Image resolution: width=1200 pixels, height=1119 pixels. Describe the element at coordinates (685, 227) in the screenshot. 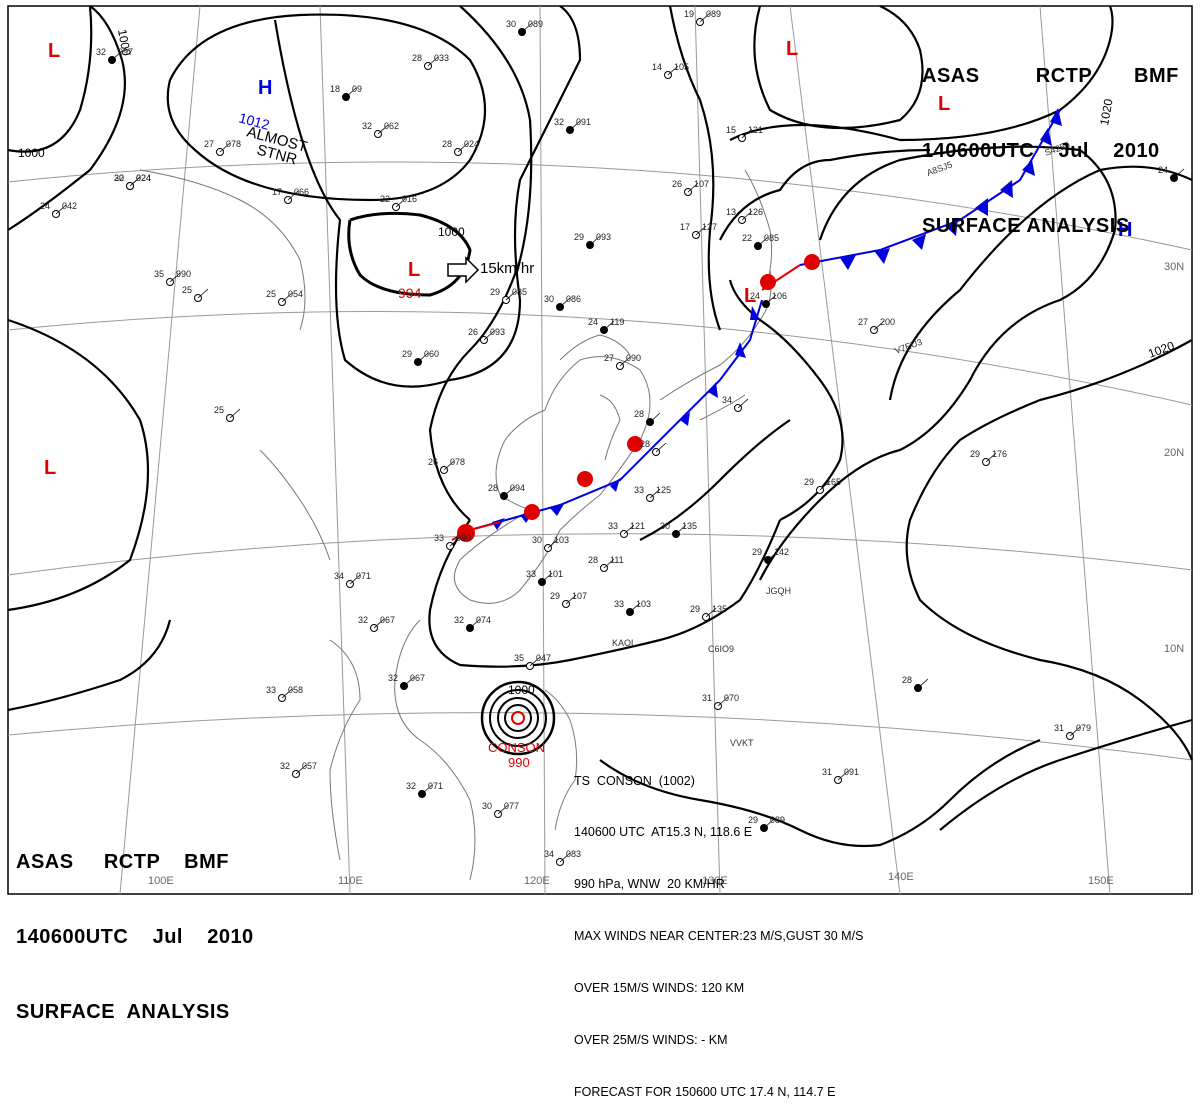

I see `station-temperature: 17` at that location.